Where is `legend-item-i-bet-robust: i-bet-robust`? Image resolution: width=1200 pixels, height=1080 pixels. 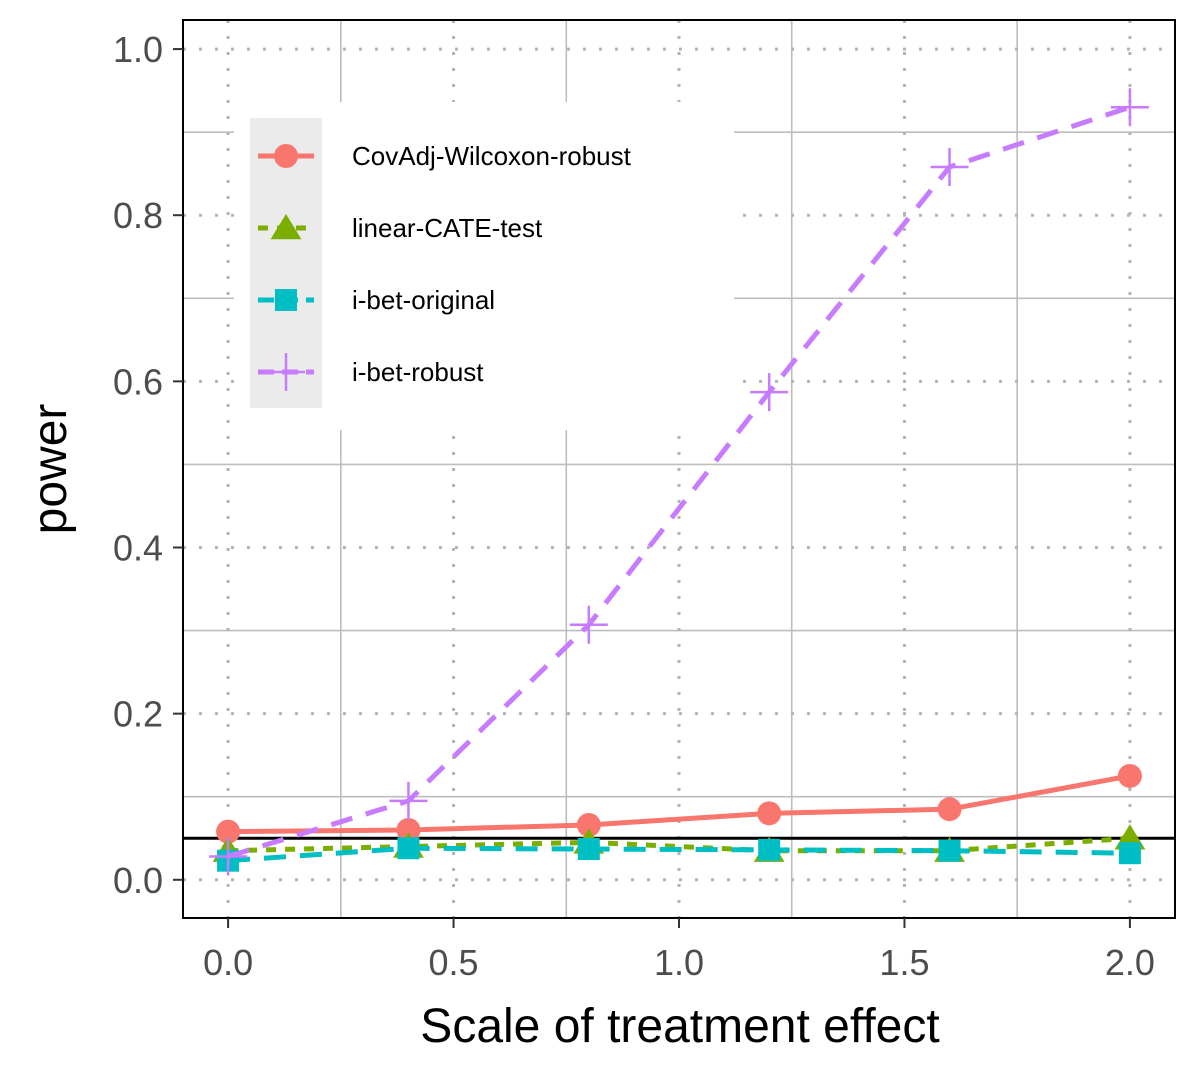 legend-item-i-bet-robust: i-bet-robust is located at coordinates (371, 372).